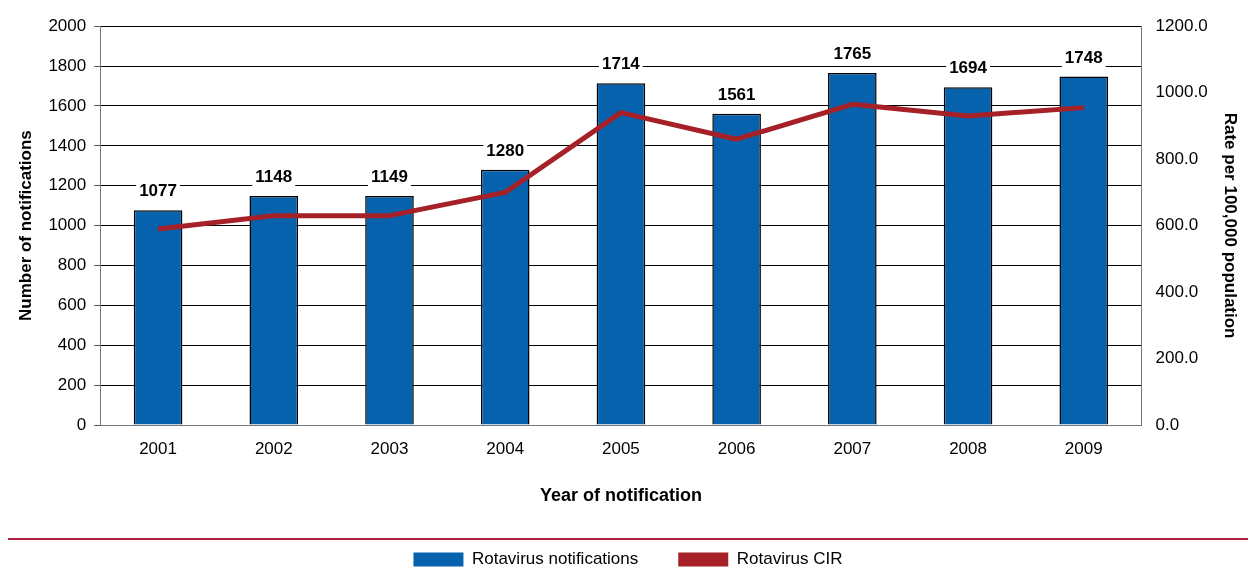  I want to click on data-label: 1714, so click(621, 64).